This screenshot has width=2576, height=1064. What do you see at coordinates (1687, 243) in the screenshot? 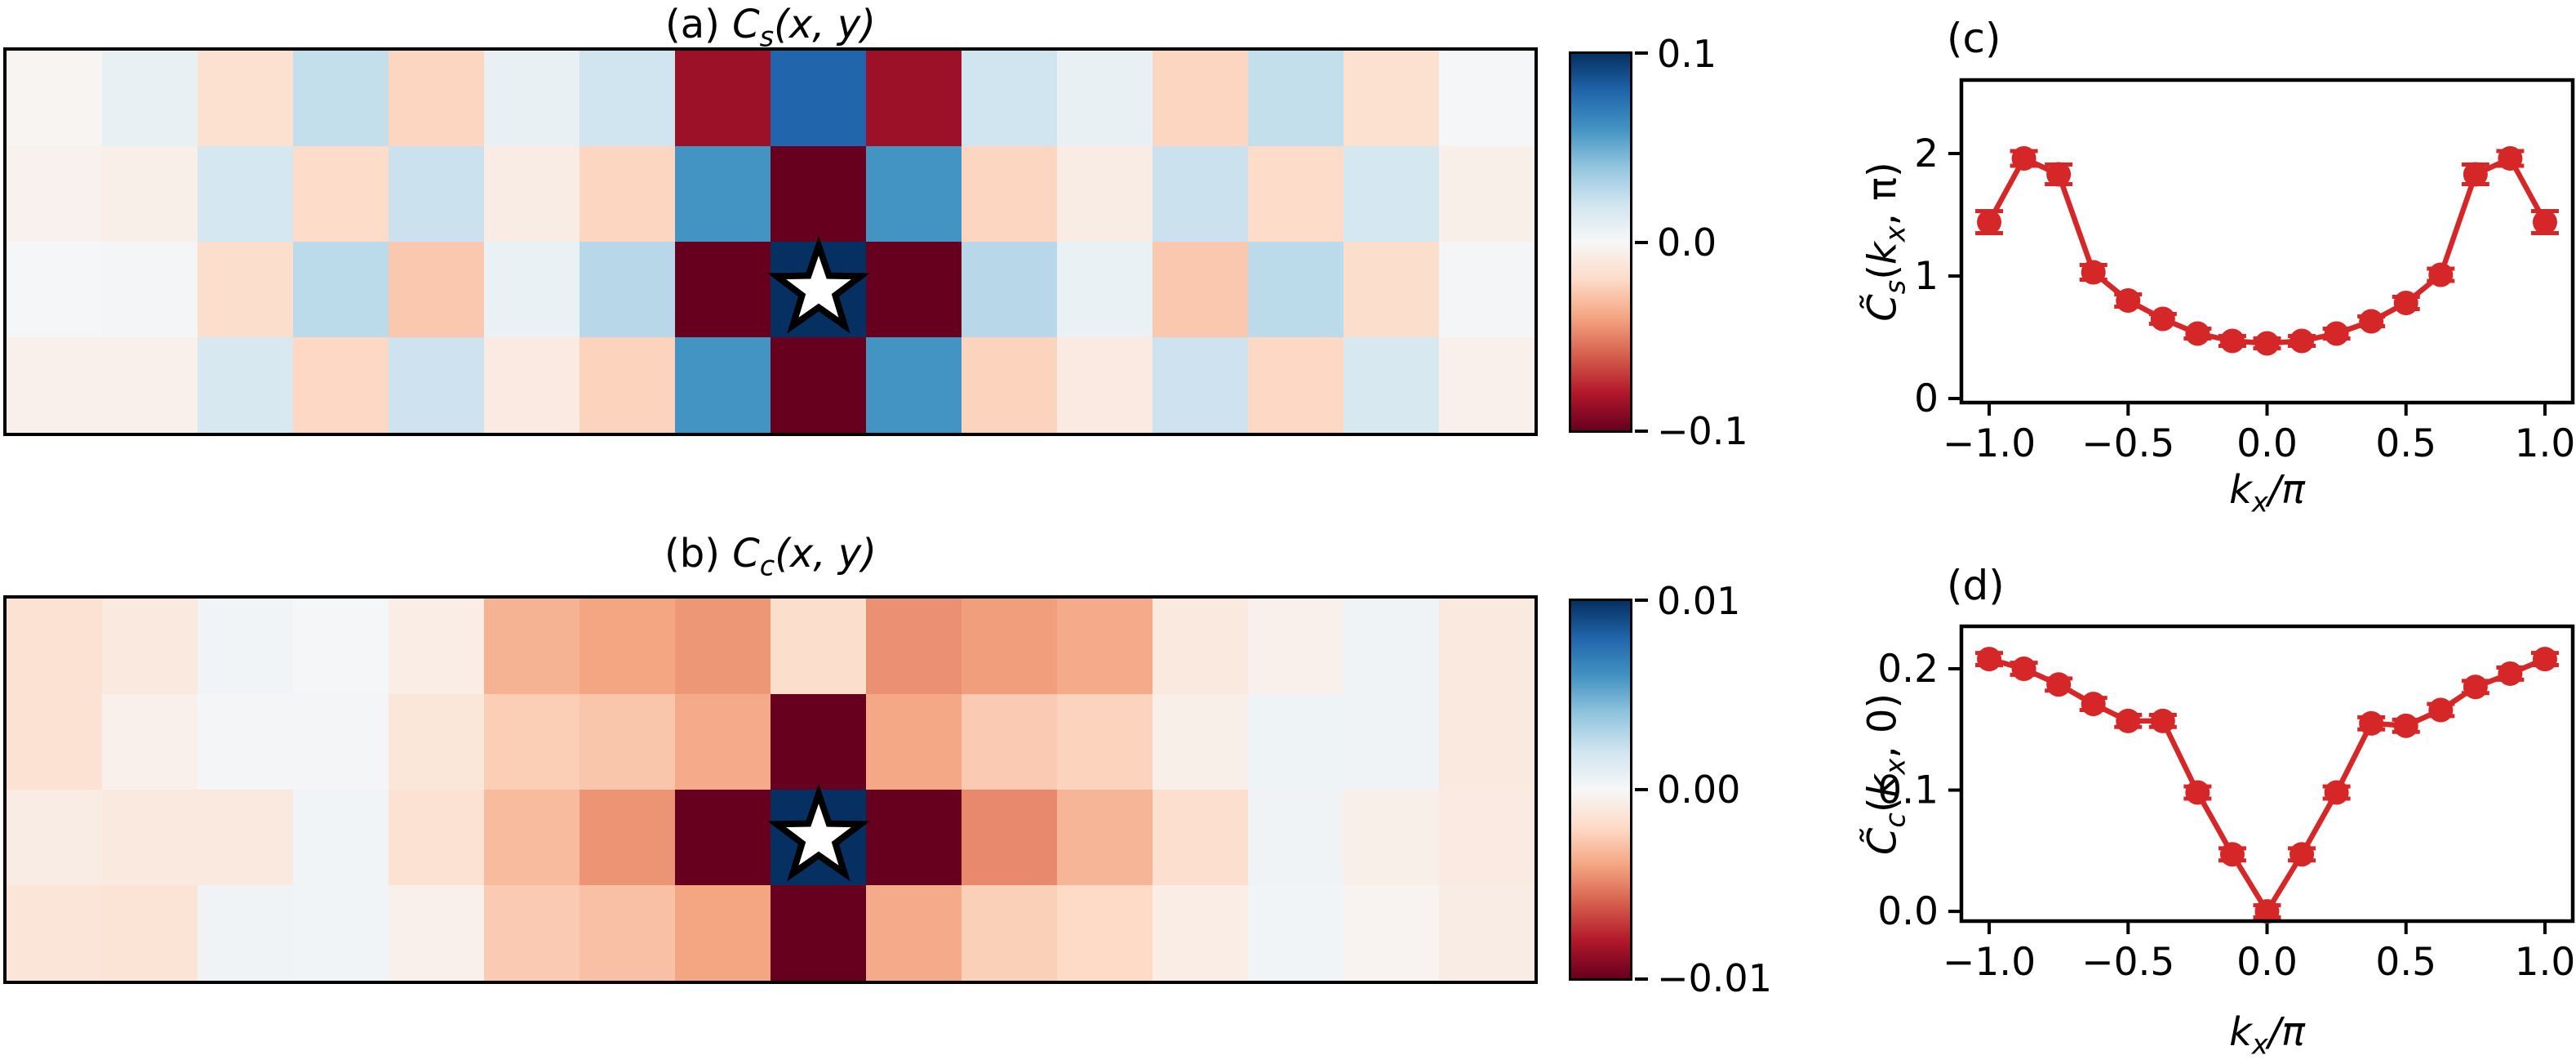
I see `colorbar-a-label-zero: 0.0` at bounding box center [1687, 243].